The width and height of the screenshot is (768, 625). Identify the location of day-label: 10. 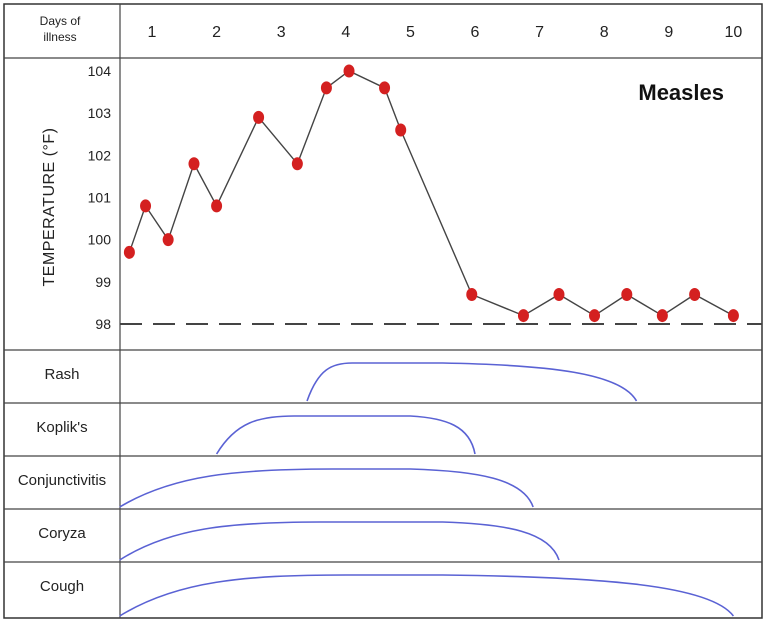
(734, 32).